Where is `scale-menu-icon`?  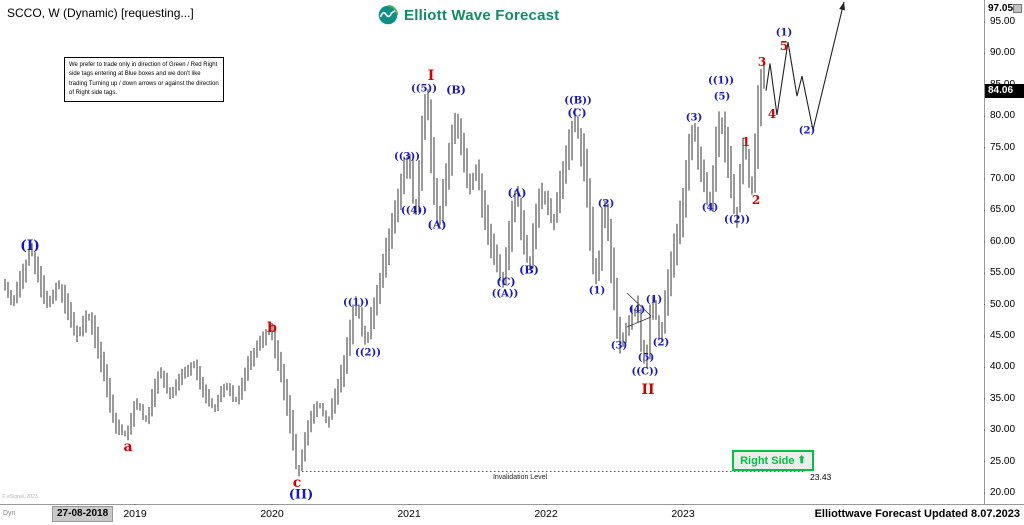
scale-menu-icon is located at coordinates (1017, 8).